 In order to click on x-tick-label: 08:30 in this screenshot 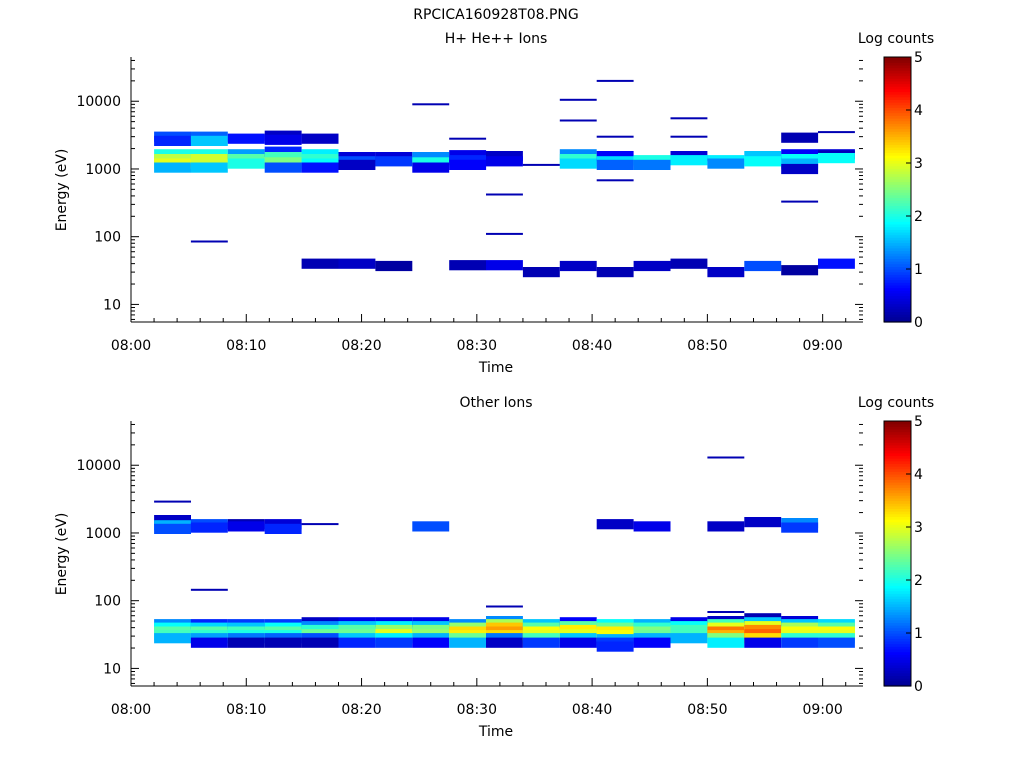, I will do `click(477, 710)`.